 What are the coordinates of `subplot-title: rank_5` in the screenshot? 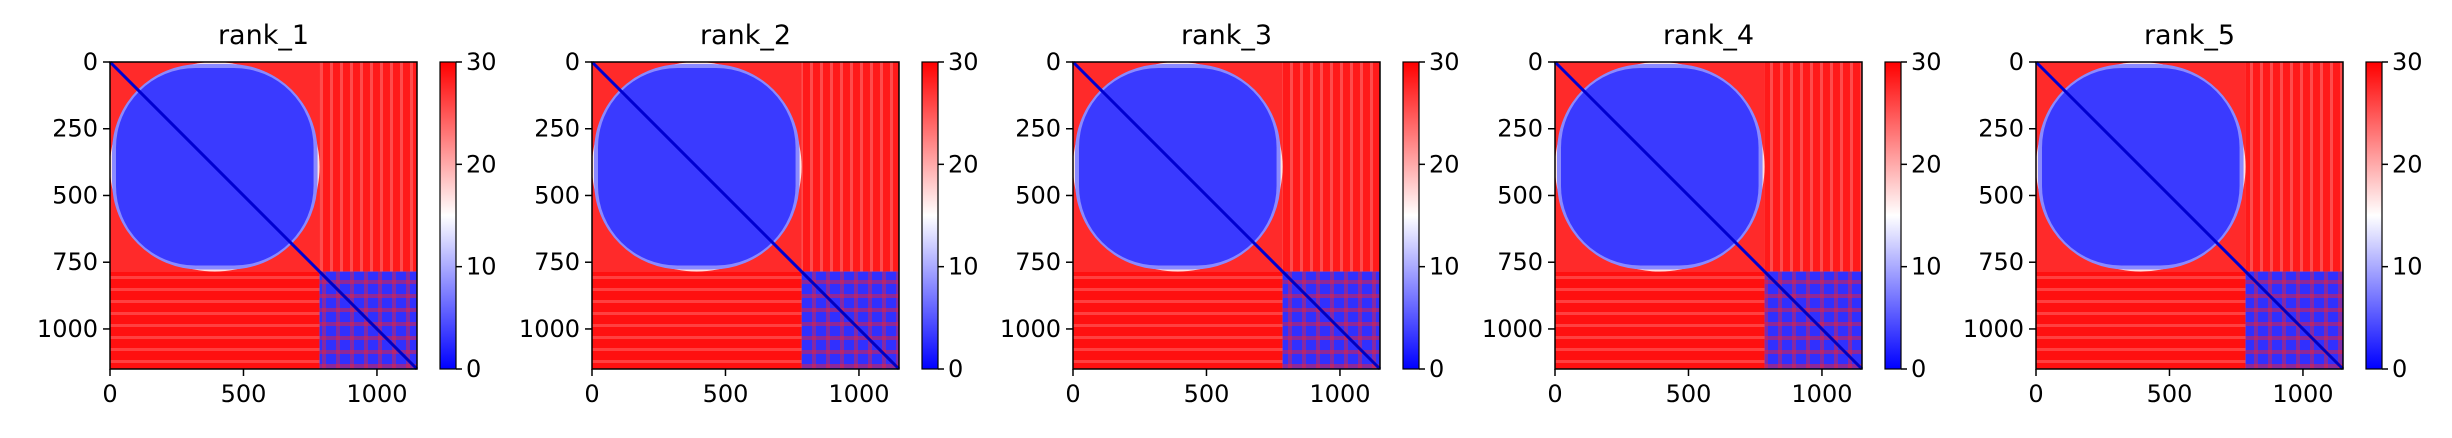 It's located at (2189, 35).